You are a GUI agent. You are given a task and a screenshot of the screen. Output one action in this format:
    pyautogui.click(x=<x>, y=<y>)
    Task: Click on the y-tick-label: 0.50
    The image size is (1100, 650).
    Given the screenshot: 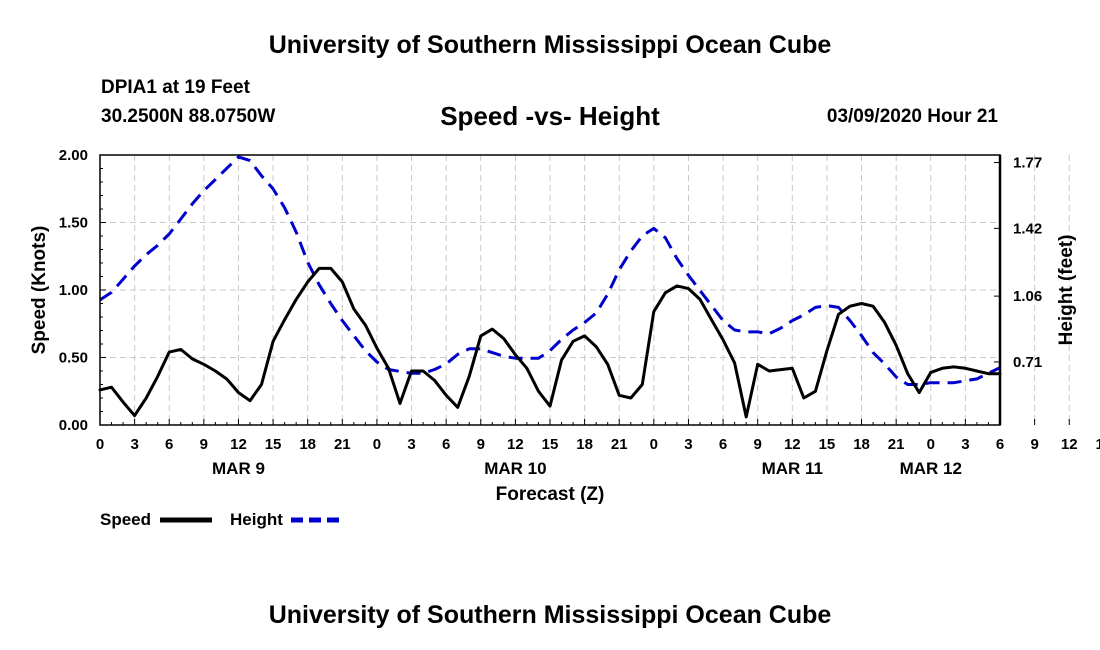 What is the action you would take?
    pyautogui.click(x=73, y=358)
    